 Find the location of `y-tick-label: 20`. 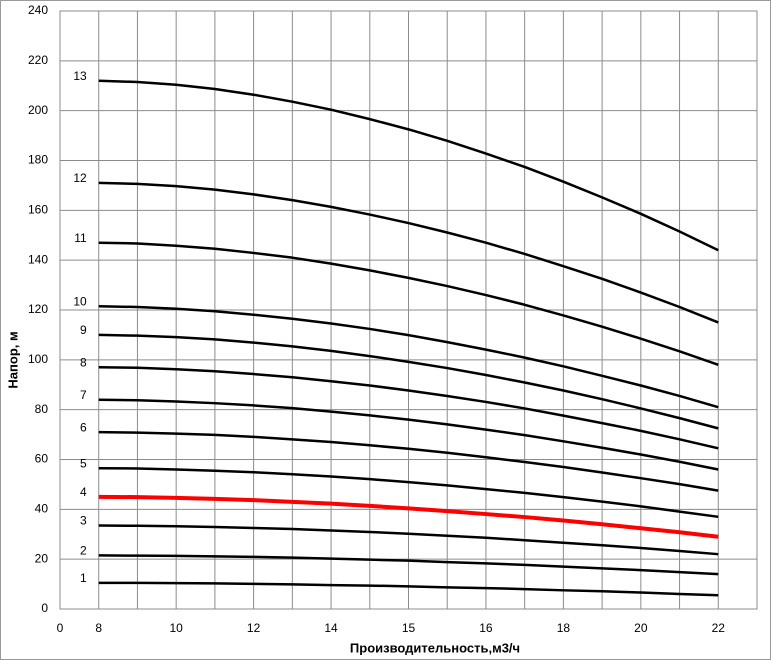

y-tick-label: 20 is located at coordinates (42, 558).